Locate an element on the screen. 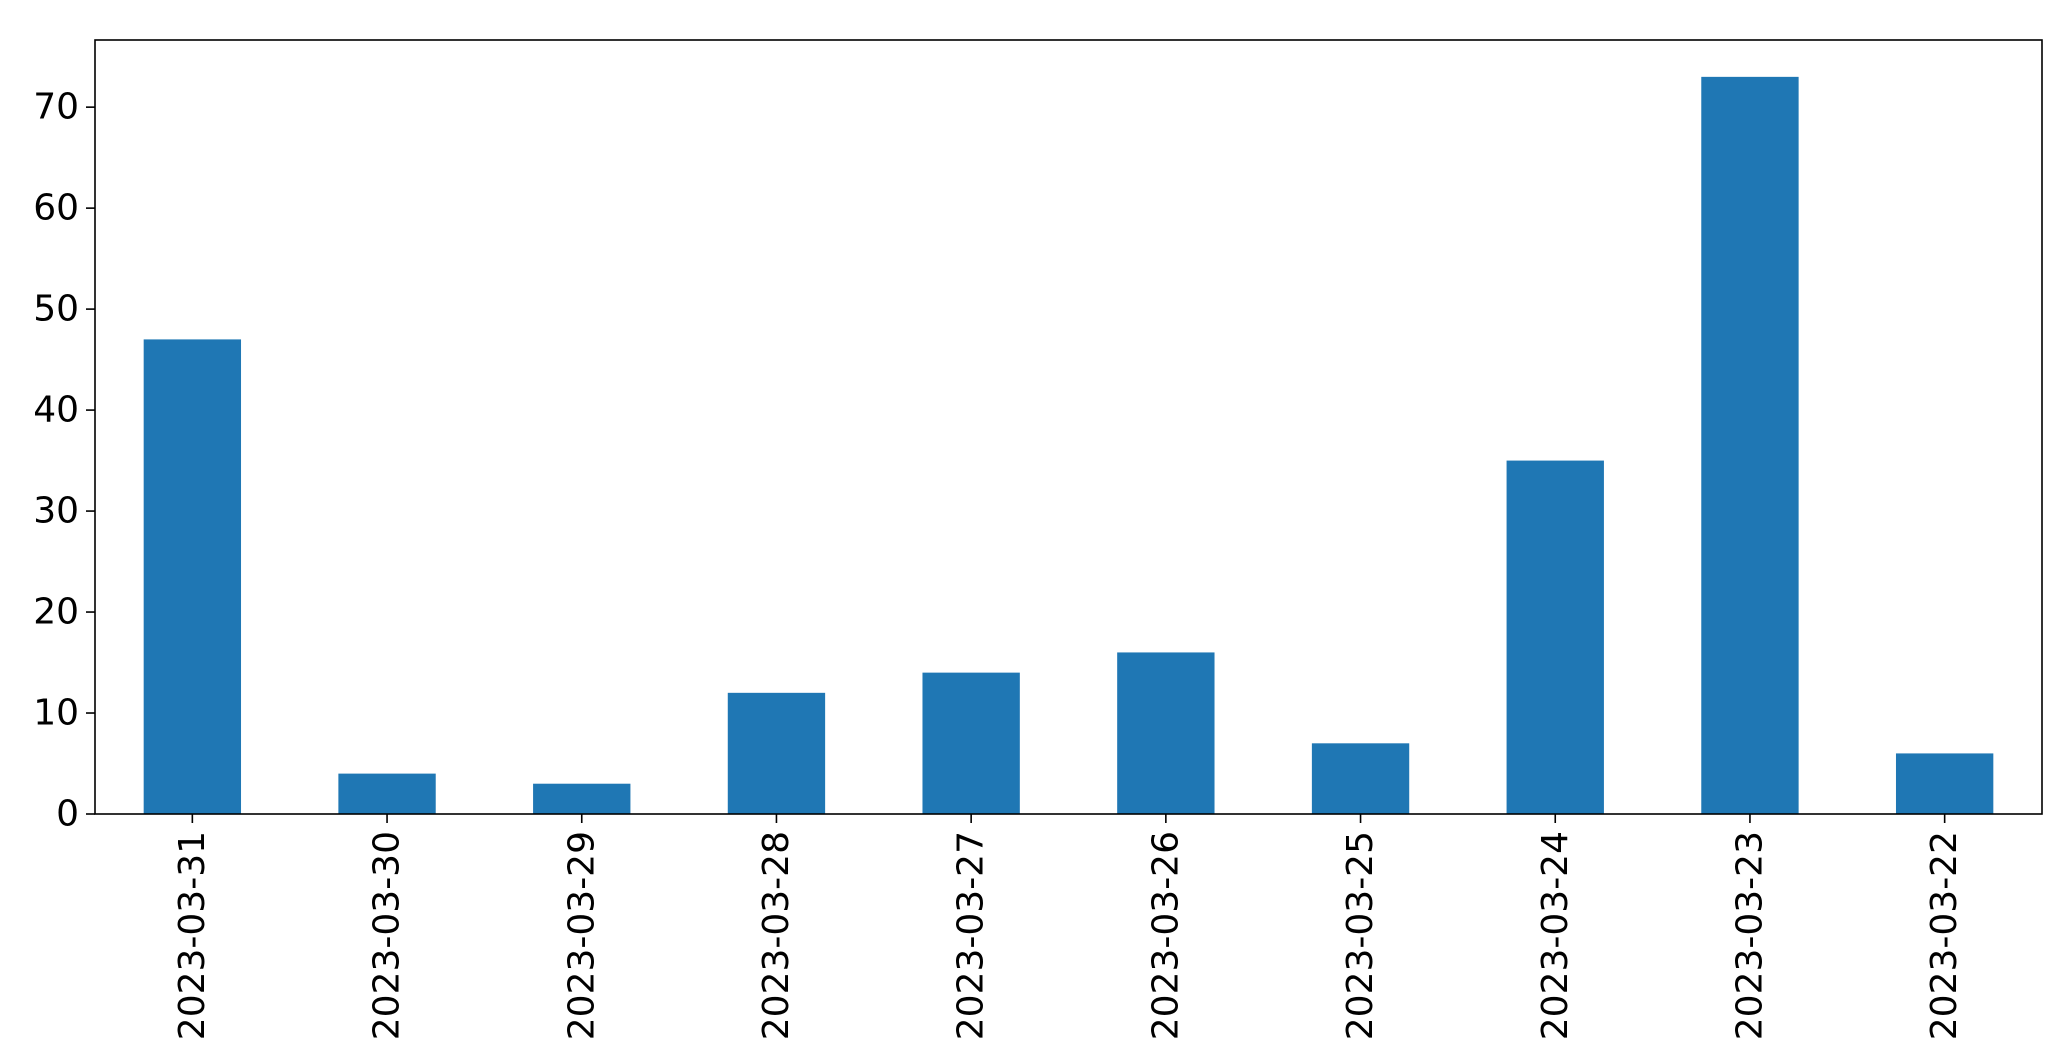 The width and height of the screenshot is (2071, 1061). x-tick-label: 2023-03-30 is located at coordinates (387, 935).